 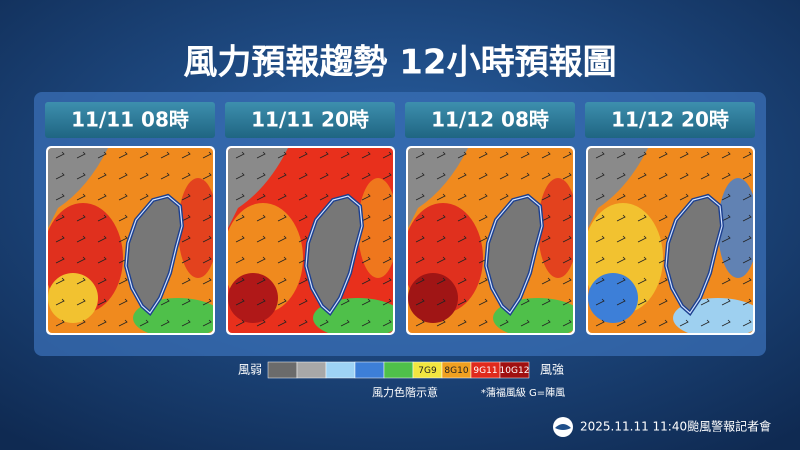 What do you see at coordinates (563, 427) in the screenshot?
I see `logo` at bounding box center [563, 427].